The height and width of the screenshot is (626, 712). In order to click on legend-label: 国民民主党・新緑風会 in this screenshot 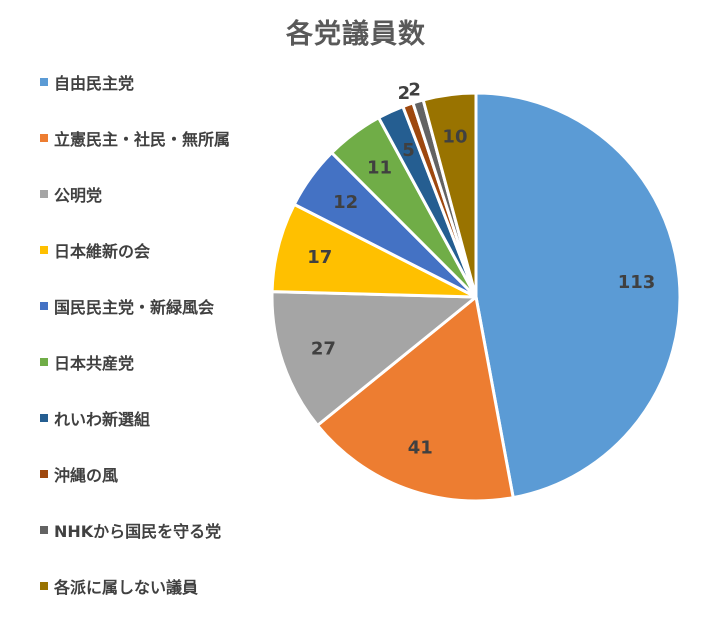, I will do `click(134, 307)`.